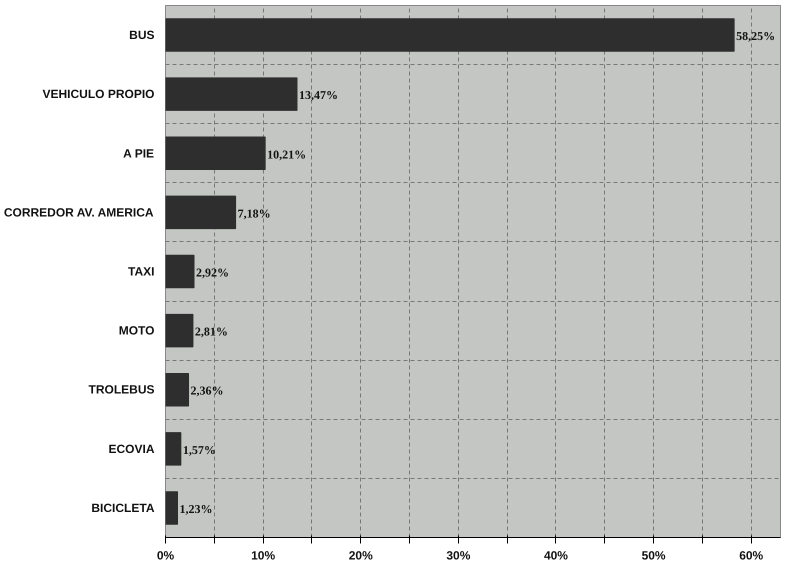  I want to click on y-tick-label: BUS, so click(142, 35).